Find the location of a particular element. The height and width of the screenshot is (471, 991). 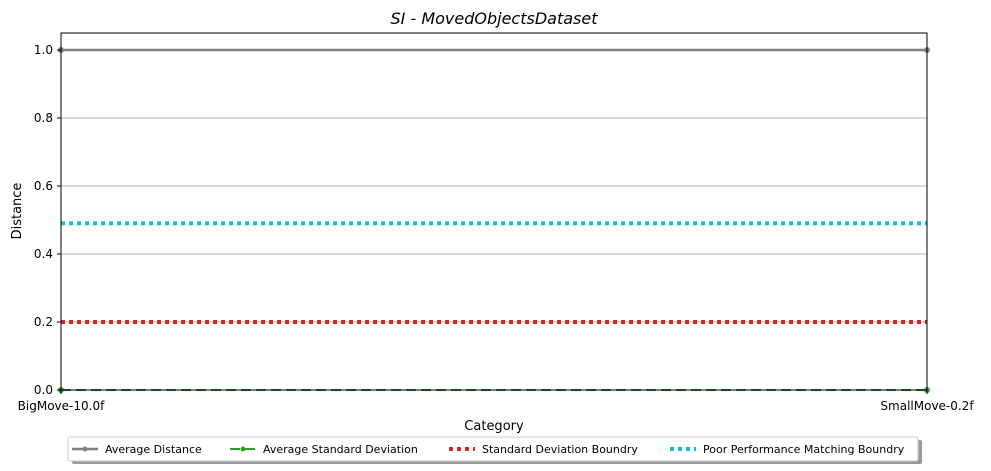

y-tick-label: 1.0 is located at coordinates (43, 50).